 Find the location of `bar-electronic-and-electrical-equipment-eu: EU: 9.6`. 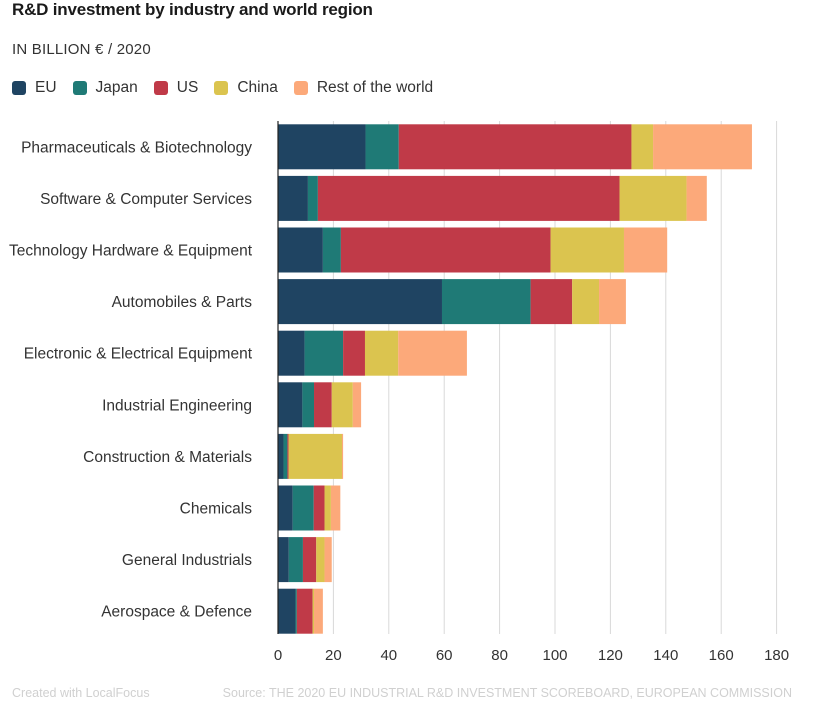

bar-electronic-and-electrical-equipment-eu: EU: 9.6 is located at coordinates (291, 353).